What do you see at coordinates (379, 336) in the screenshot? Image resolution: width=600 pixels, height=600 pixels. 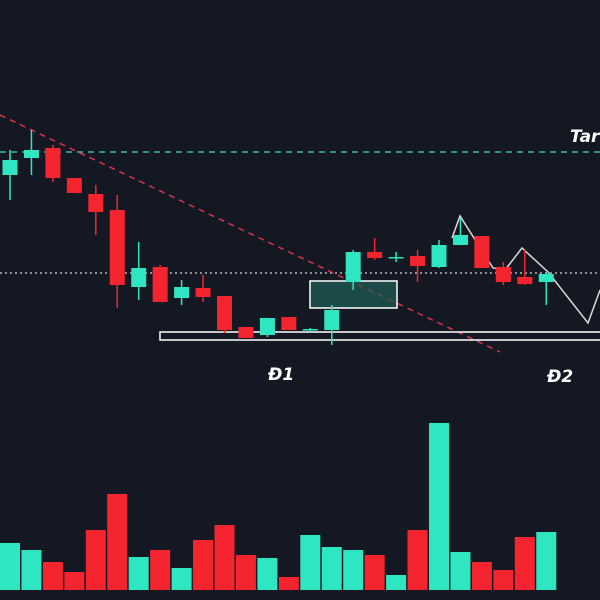 I see `support-zone` at bounding box center [379, 336].